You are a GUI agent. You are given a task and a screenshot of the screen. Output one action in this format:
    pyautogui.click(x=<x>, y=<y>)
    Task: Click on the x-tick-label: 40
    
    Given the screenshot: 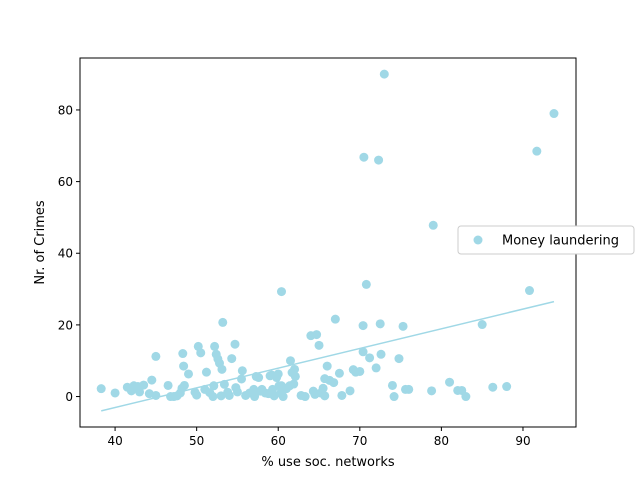 What is the action you would take?
    pyautogui.click(x=114, y=441)
    